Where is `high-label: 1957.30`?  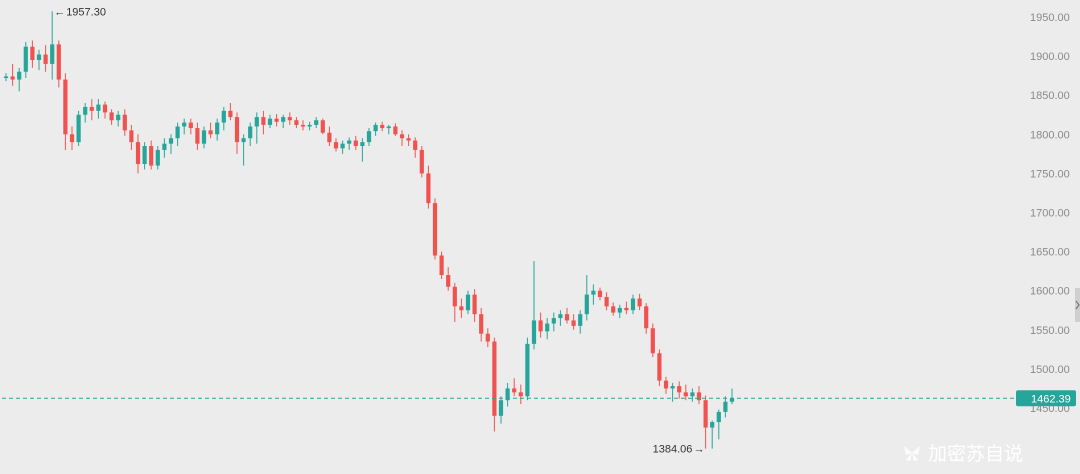
high-label: 1957.30 is located at coordinates (86, 12).